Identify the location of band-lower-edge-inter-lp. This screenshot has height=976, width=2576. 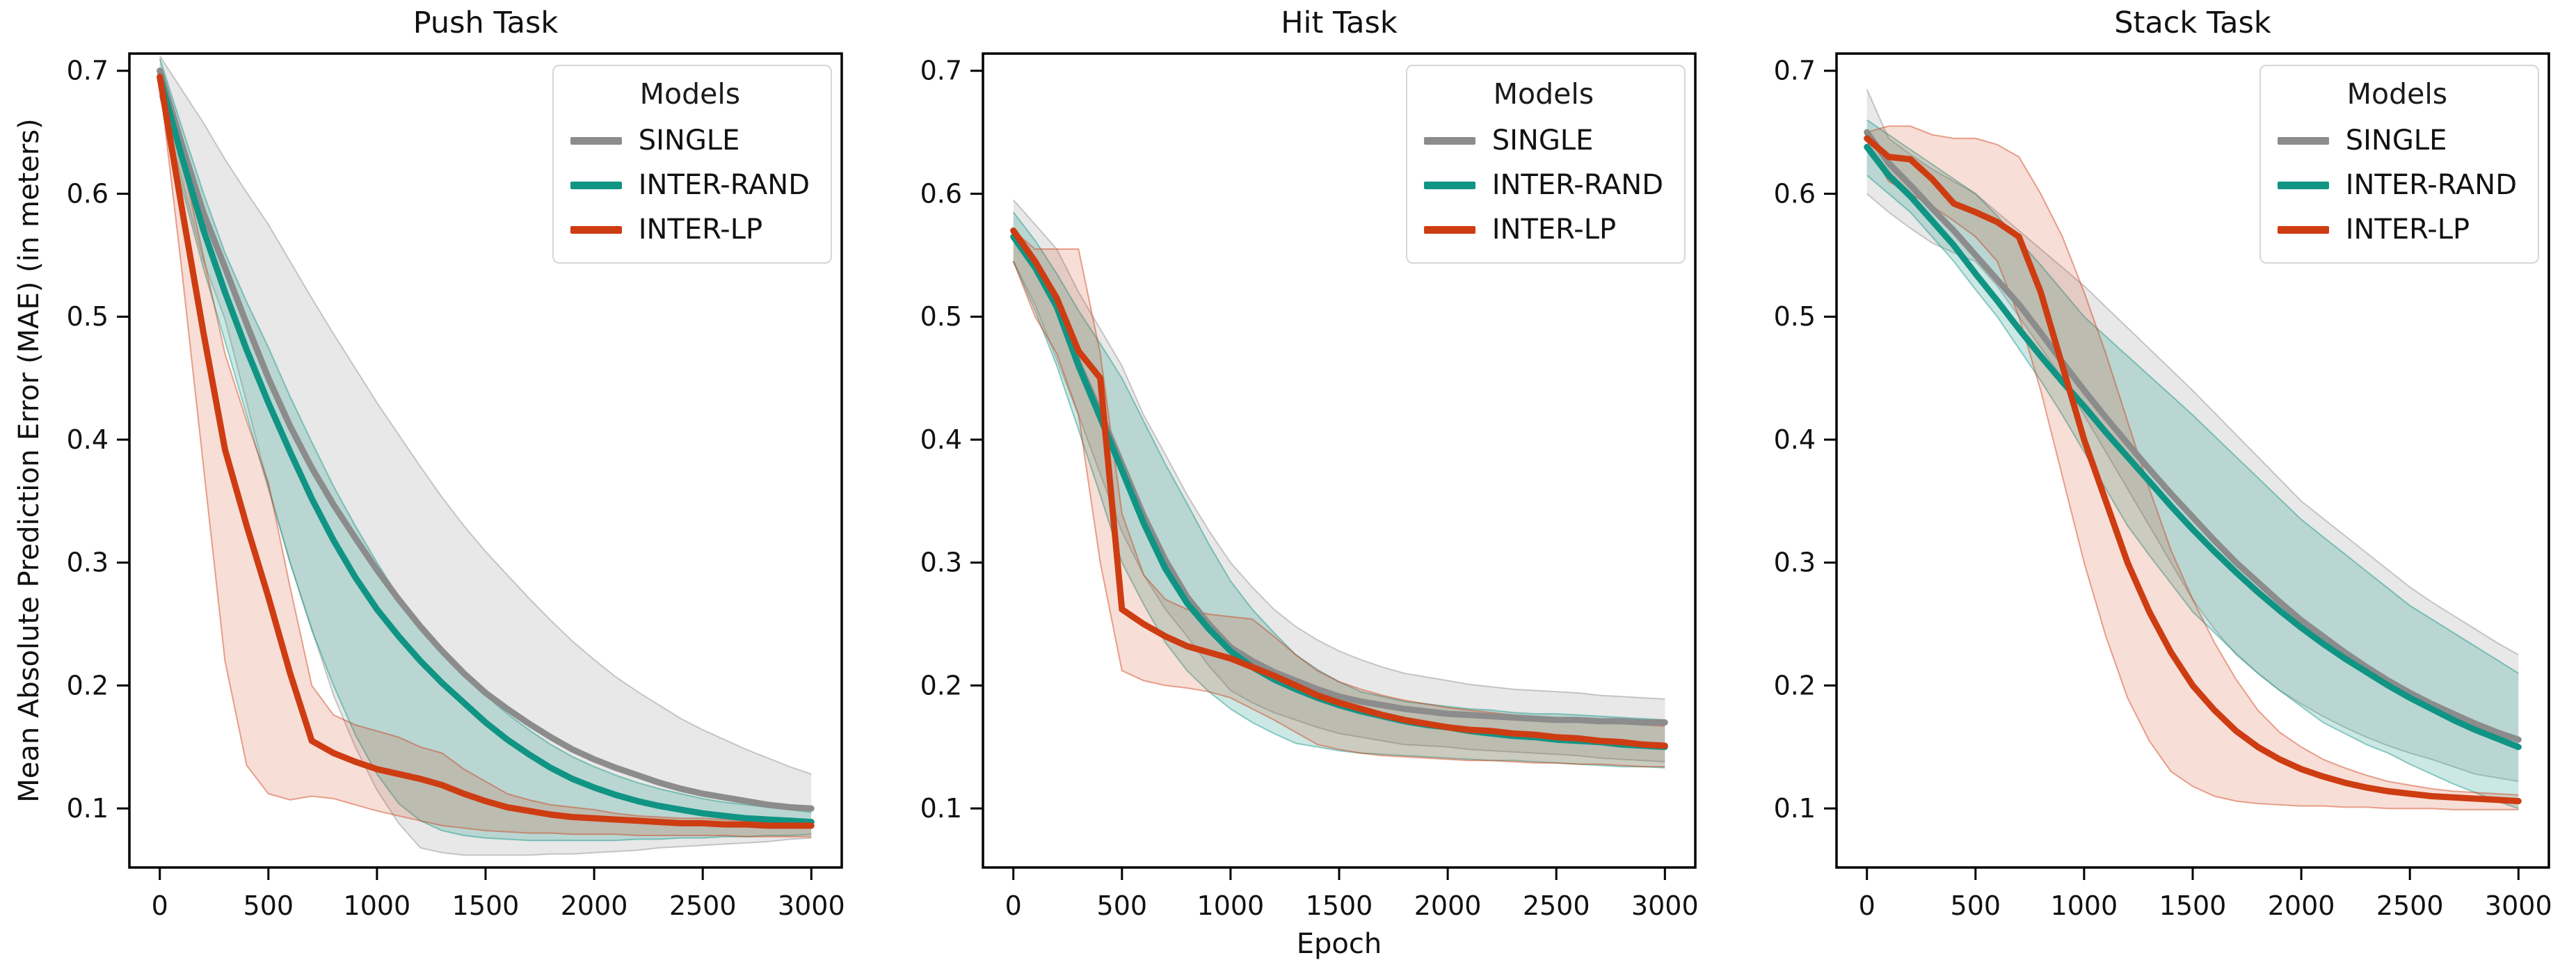
(1338, 514).